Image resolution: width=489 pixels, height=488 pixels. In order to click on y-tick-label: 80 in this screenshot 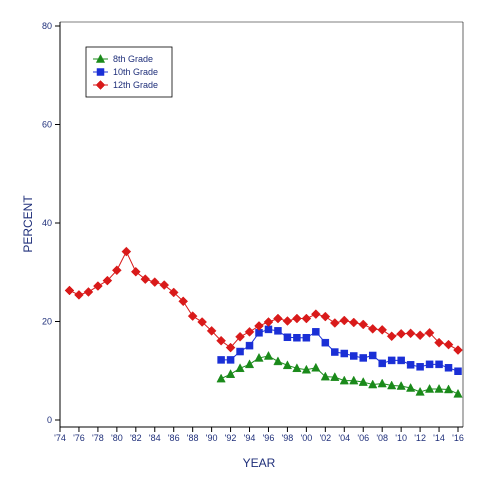, I will do `click(47, 26)`.